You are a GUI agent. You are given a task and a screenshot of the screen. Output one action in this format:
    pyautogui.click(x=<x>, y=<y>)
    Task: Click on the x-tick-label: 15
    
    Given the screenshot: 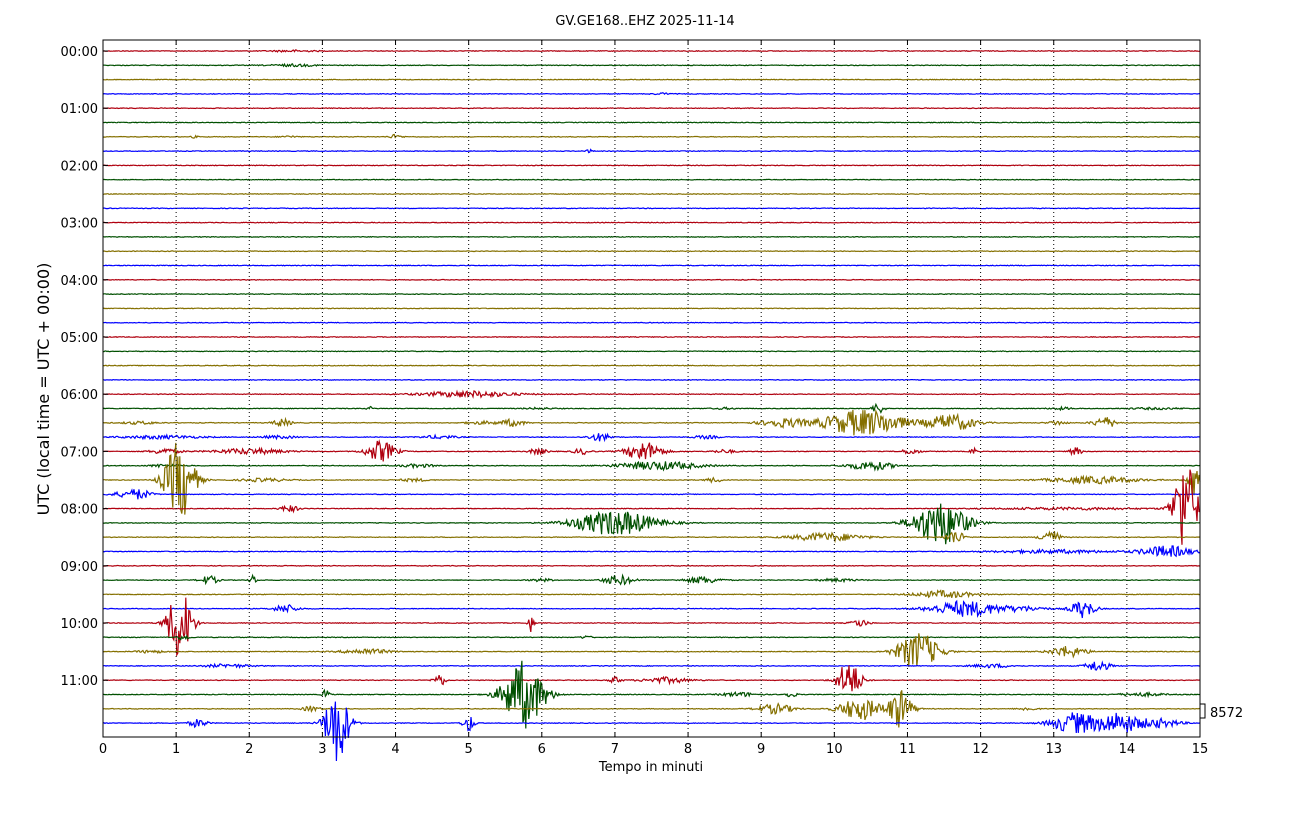 What is the action you would take?
    pyautogui.click(x=1200, y=749)
    